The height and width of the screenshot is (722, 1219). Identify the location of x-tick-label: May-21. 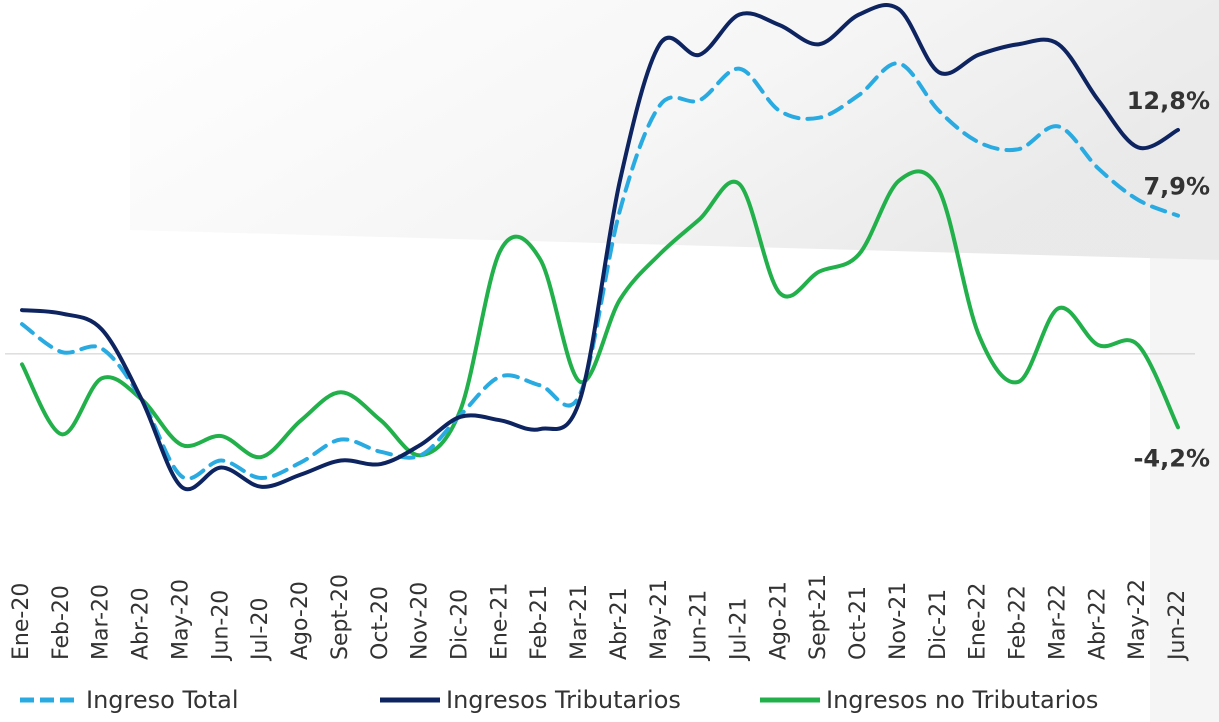
(659, 619).